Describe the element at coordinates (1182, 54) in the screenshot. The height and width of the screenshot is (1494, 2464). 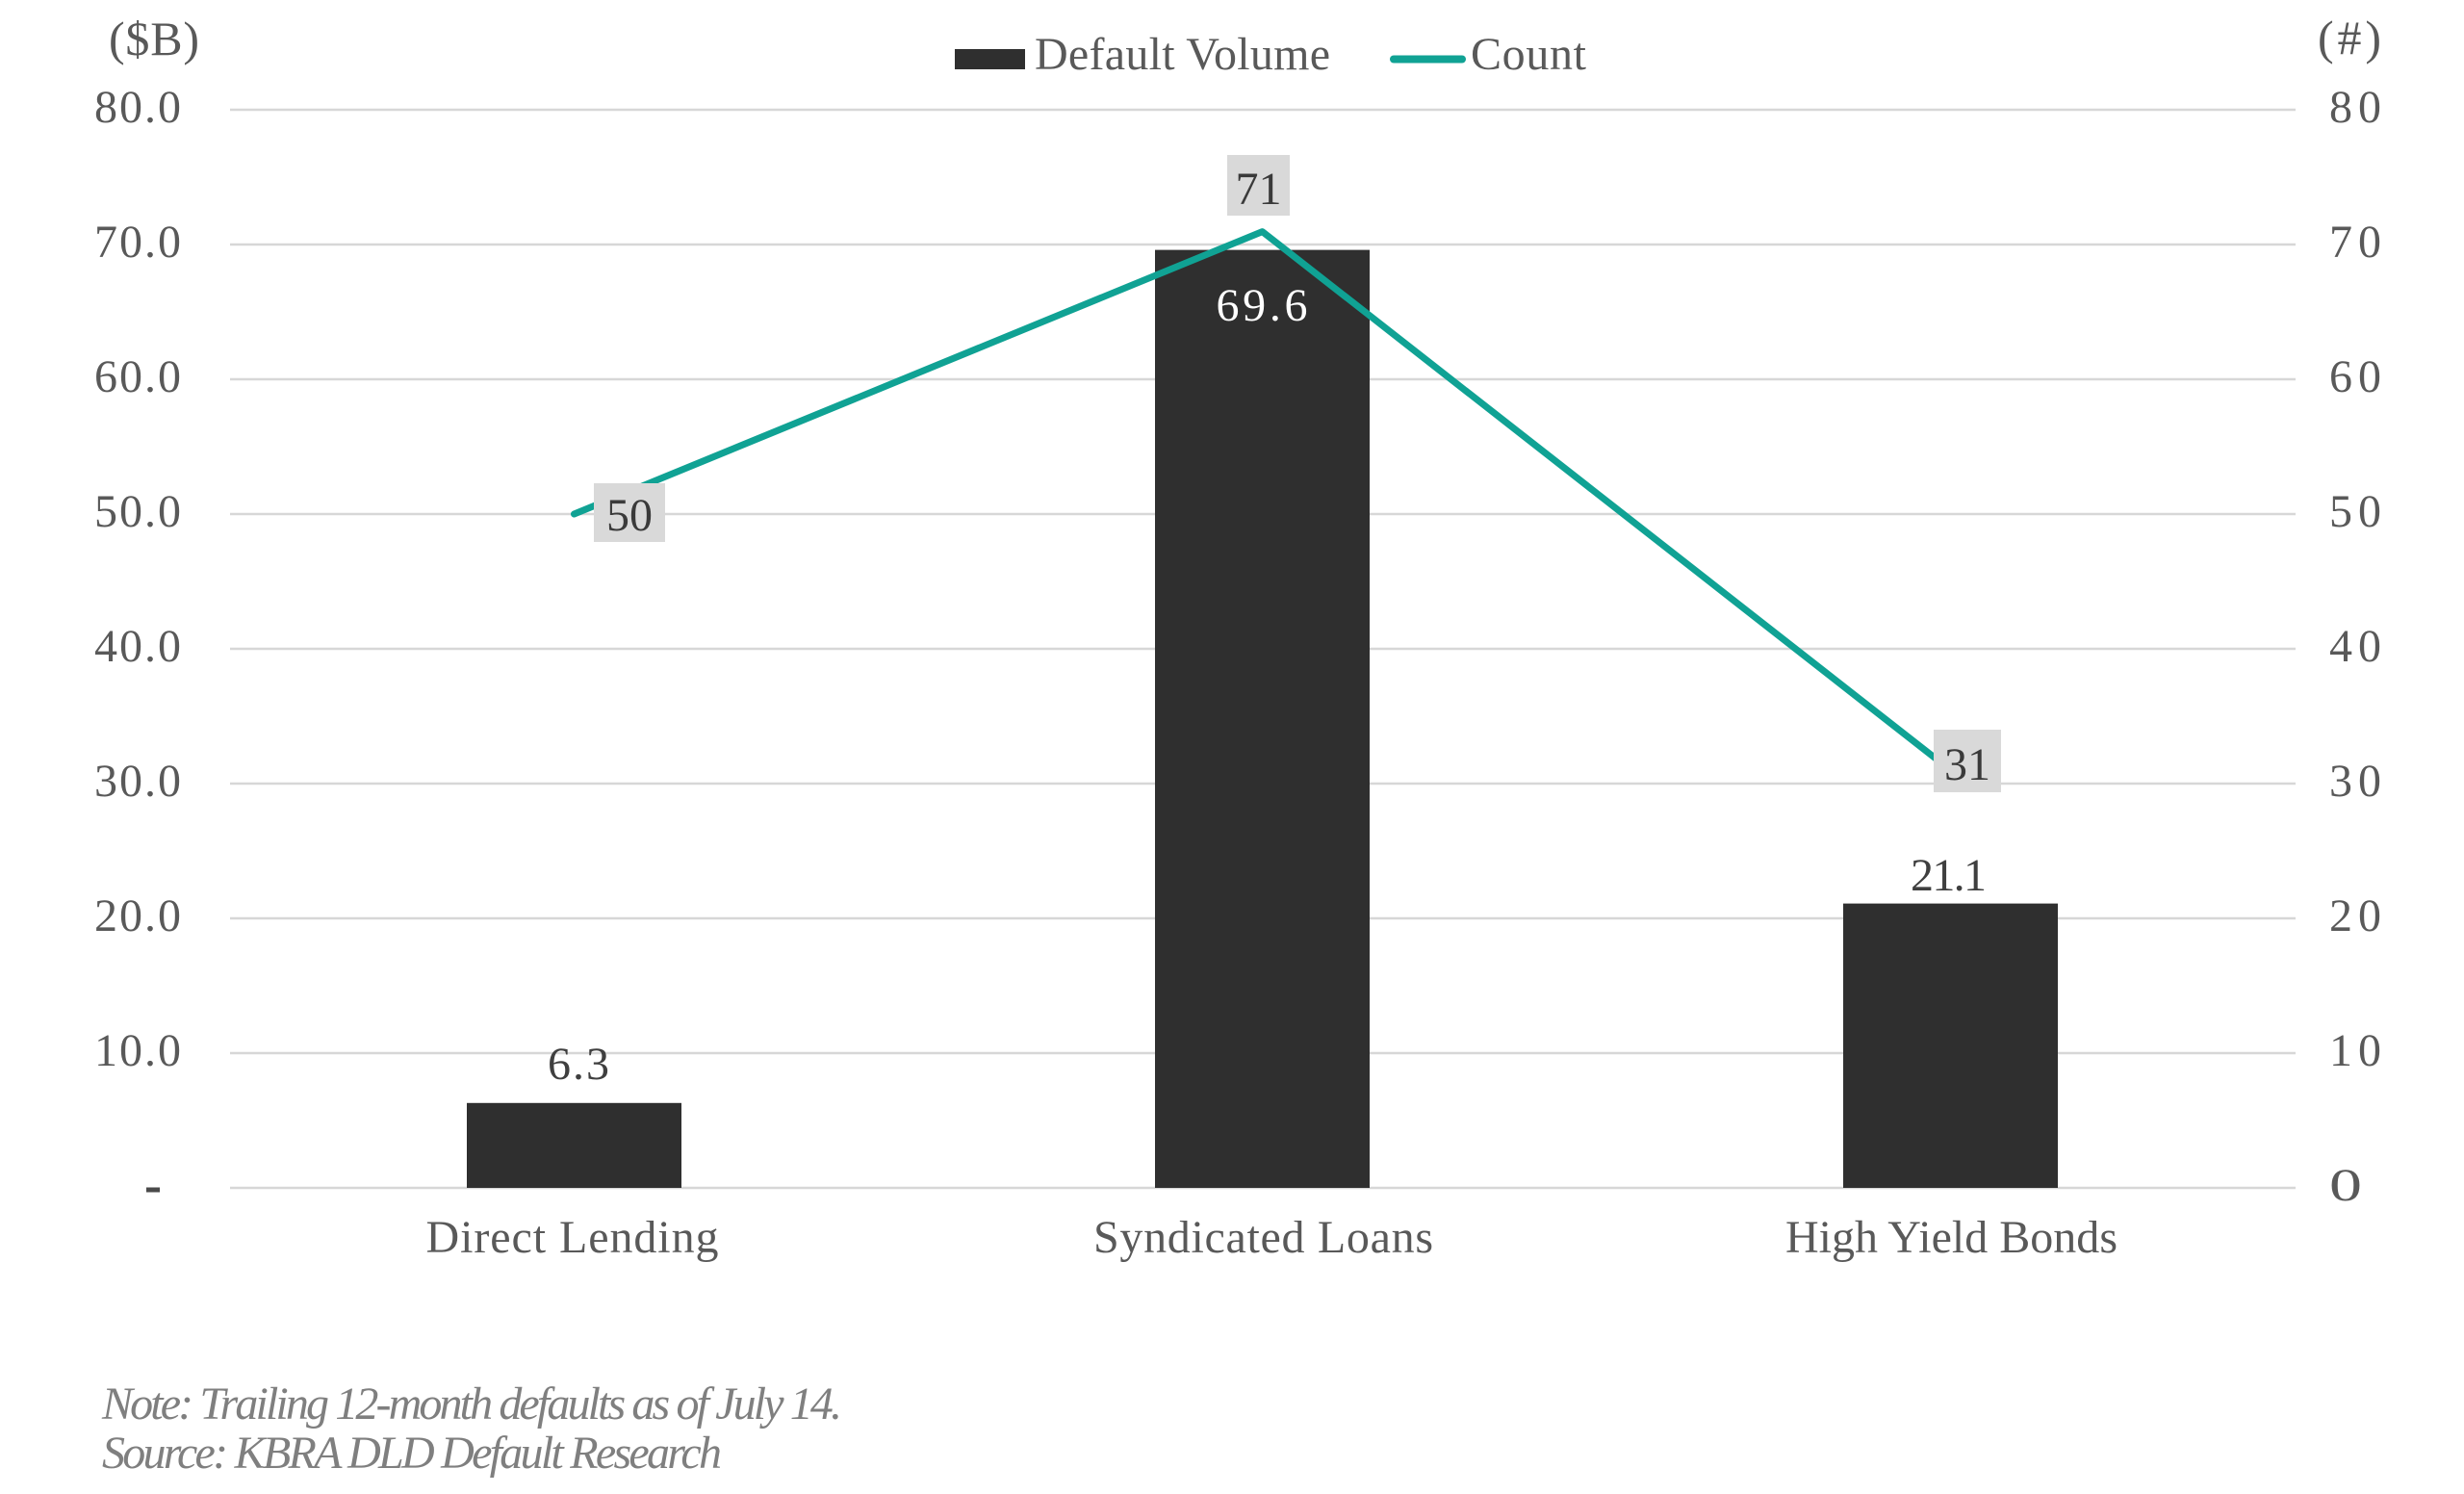
I see `svg-text: Default Volume` at that location.